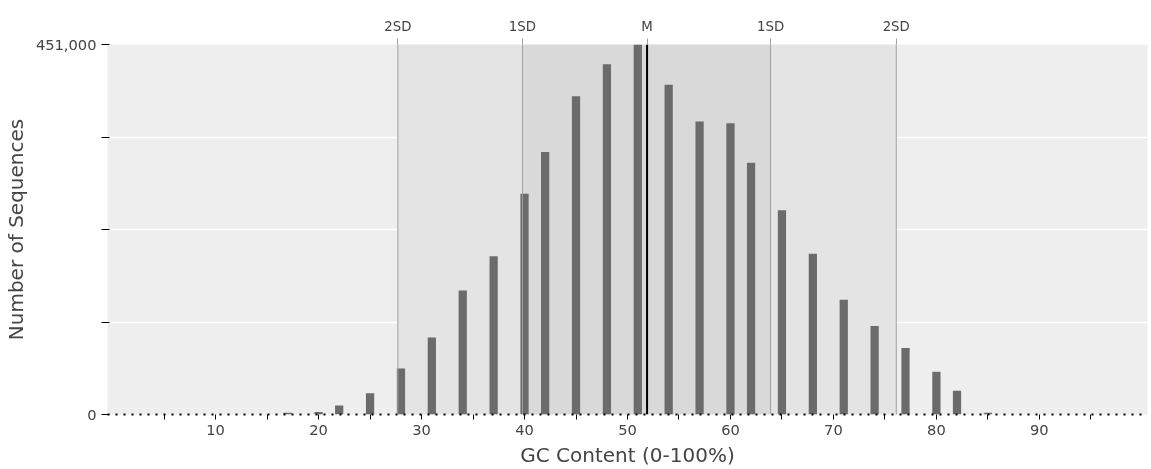  I want to click on x-tick-label: 10, so click(215, 429).